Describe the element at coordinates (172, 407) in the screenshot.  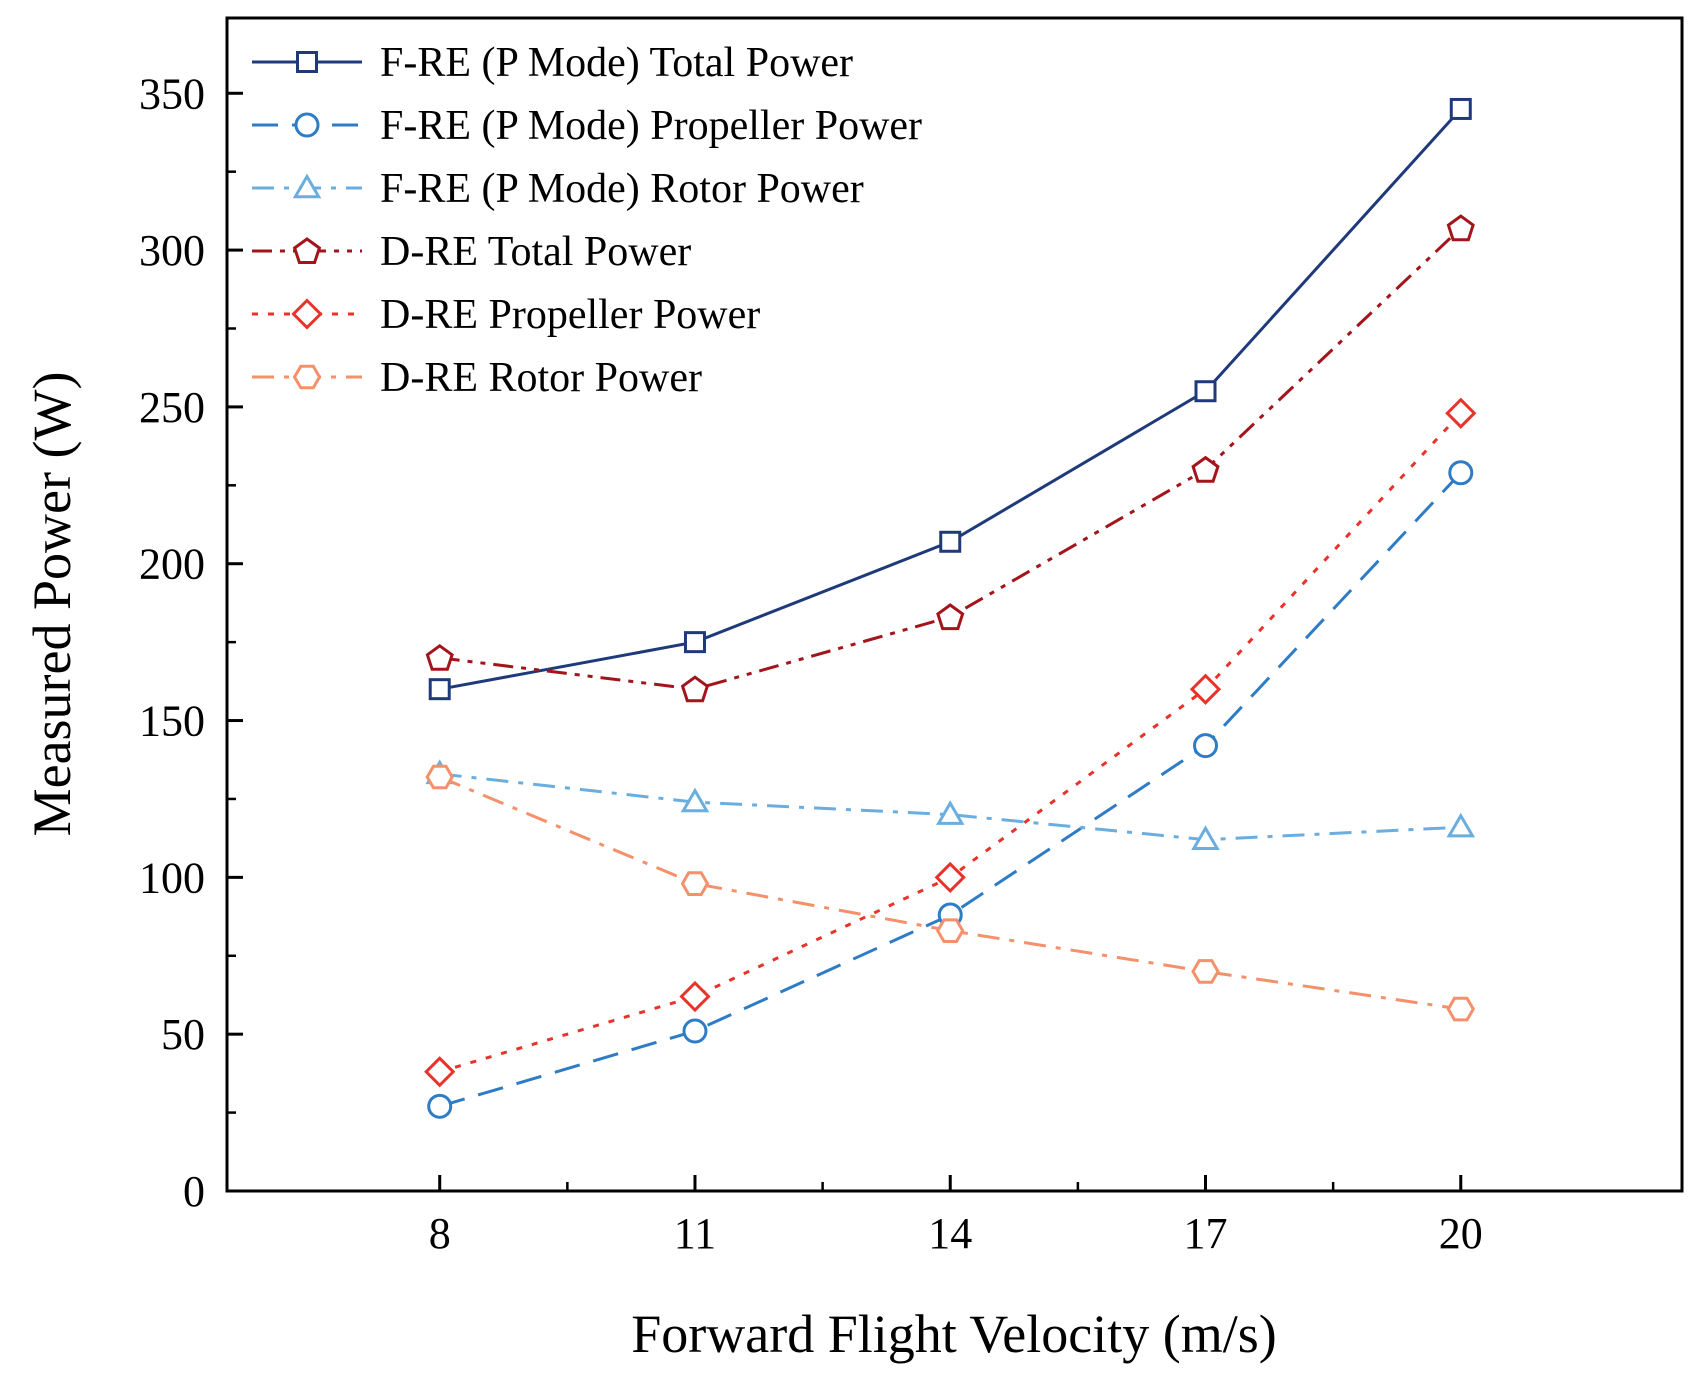
I see `y-tick-label: 250` at that location.